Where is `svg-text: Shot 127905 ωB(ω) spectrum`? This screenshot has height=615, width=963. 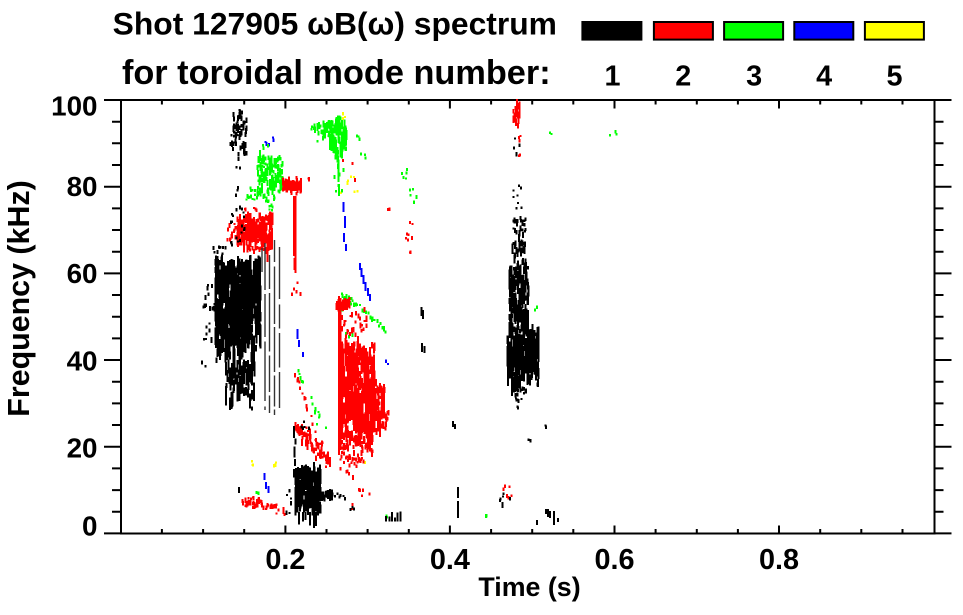 svg-text: Shot 127905 ωB(ω) spectrum is located at coordinates (335, 24).